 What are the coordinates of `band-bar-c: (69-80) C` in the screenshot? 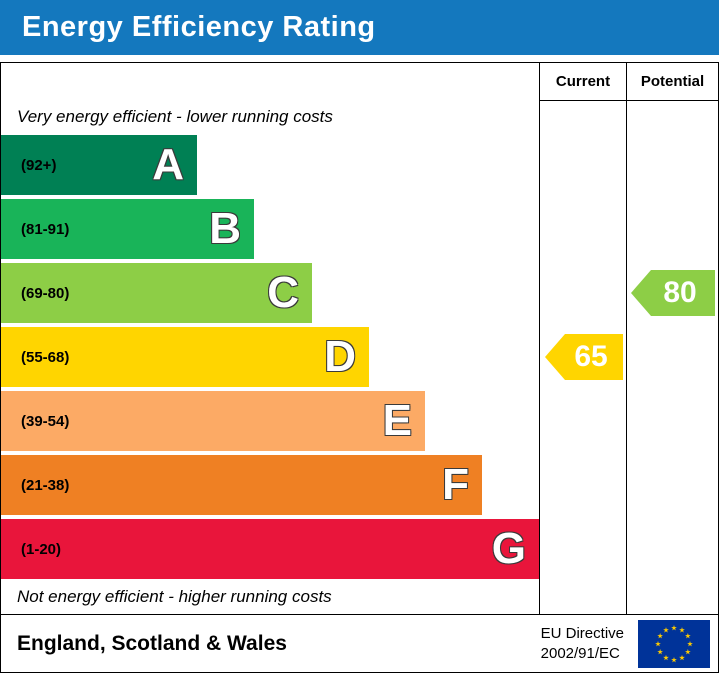 It's located at (156, 293).